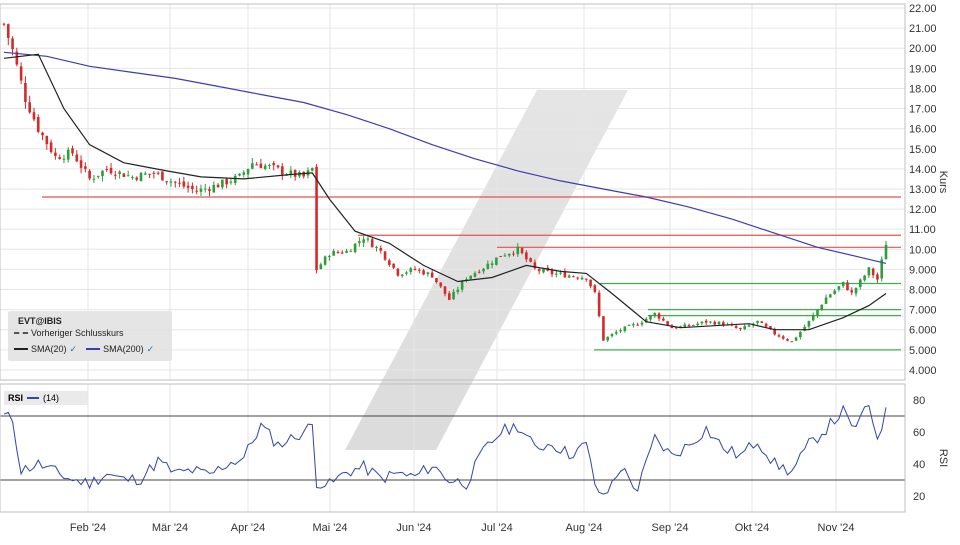  I want to click on x-tick-label: Sep '24, so click(670, 528).